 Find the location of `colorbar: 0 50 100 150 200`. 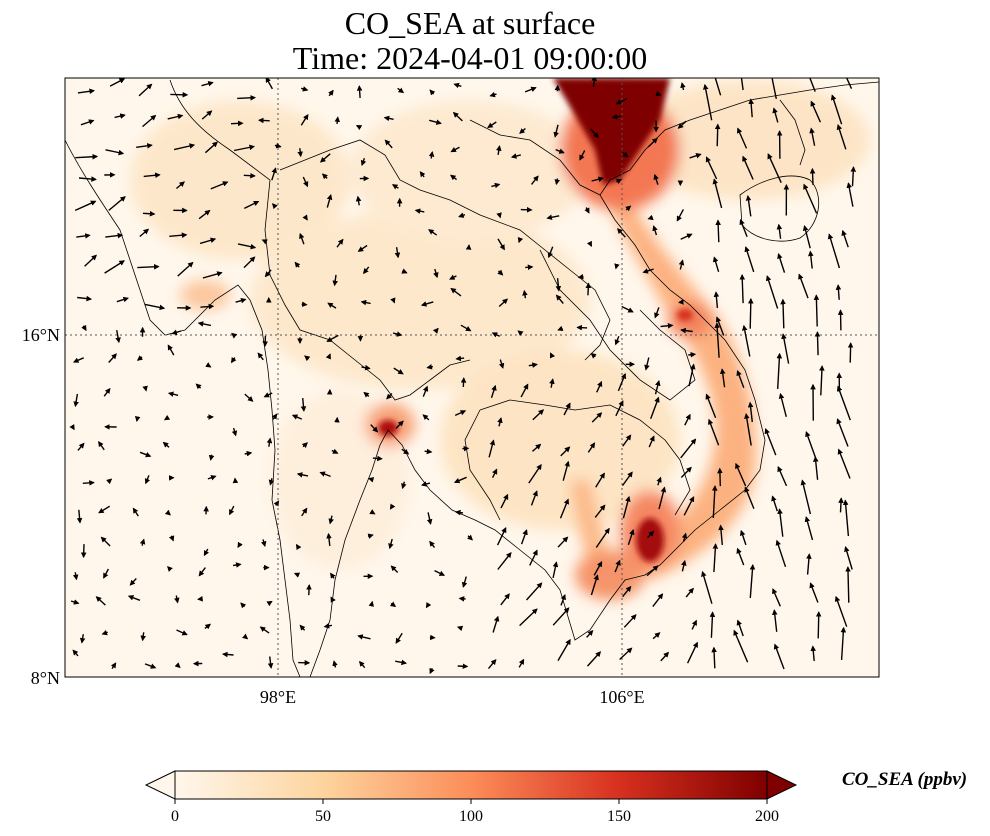

colorbar: 0 50 100 150 200 is located at coordinates (471, 797).